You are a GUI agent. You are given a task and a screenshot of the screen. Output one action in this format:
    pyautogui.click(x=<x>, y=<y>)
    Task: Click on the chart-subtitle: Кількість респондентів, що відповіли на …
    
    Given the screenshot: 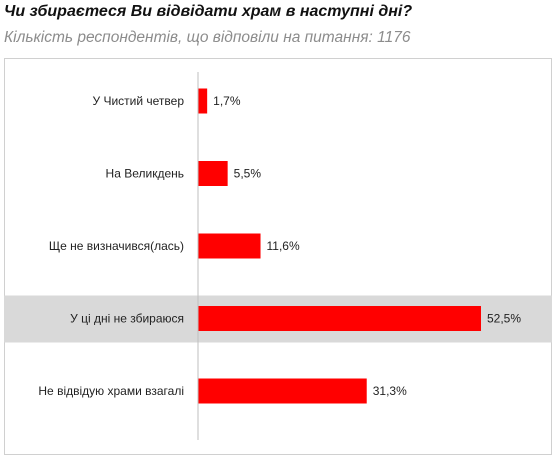 What is the action you would take?
    pyautogui.click(x=207, y=37)
    